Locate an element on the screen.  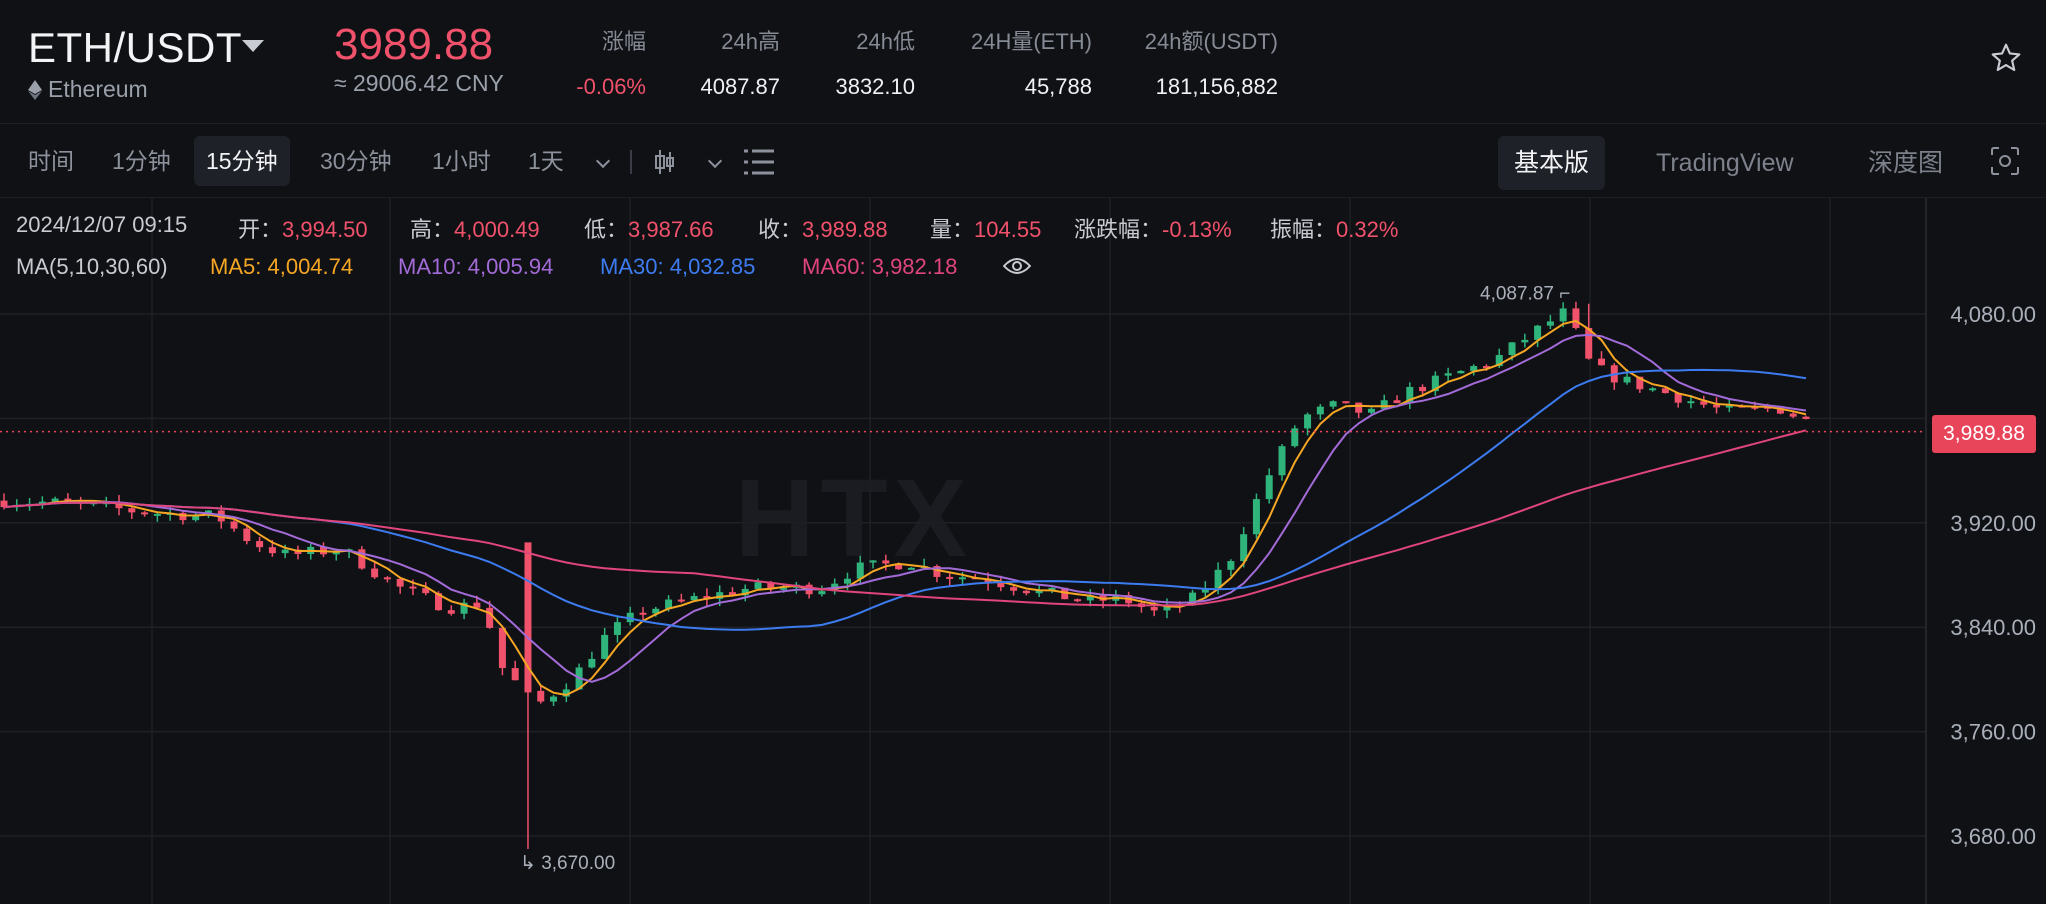
stat-label: 24H量(ETH) is located at coordinates (1031, 41).